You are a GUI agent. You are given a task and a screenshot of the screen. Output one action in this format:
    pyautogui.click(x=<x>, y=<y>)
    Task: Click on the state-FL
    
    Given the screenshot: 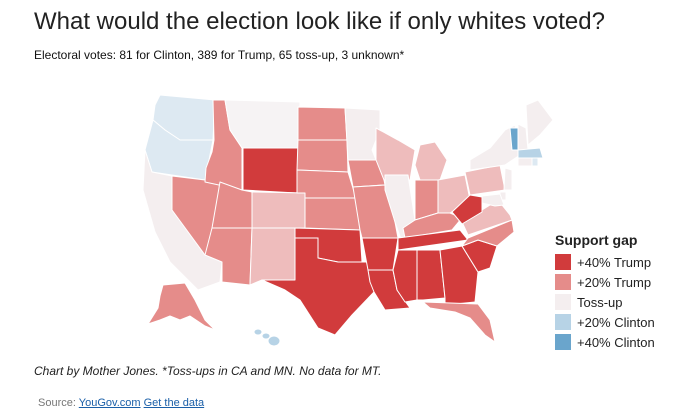 What is the action you would take?
    pyautogui.click(x=459, y=322)
    